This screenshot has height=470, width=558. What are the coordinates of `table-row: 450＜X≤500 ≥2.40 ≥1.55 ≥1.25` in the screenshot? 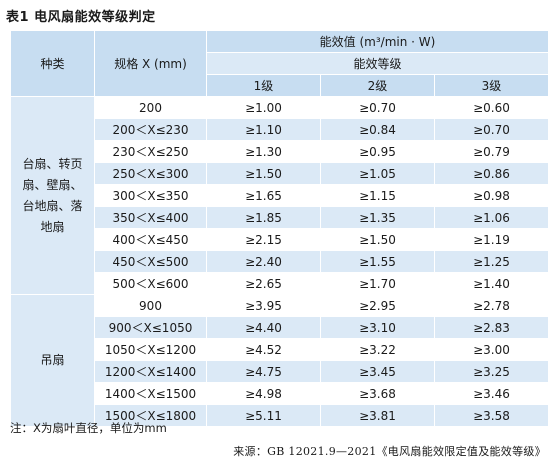 It's located at (280, 261).